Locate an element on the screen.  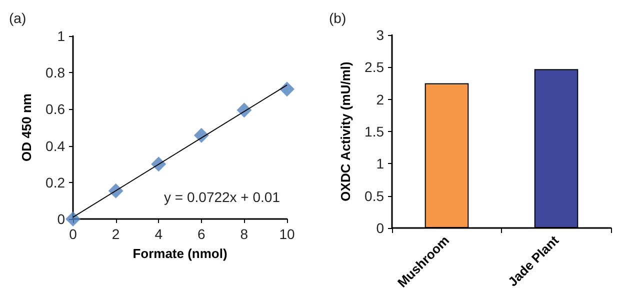
x-tick-label: 8 is located at coordinates (244, 234).